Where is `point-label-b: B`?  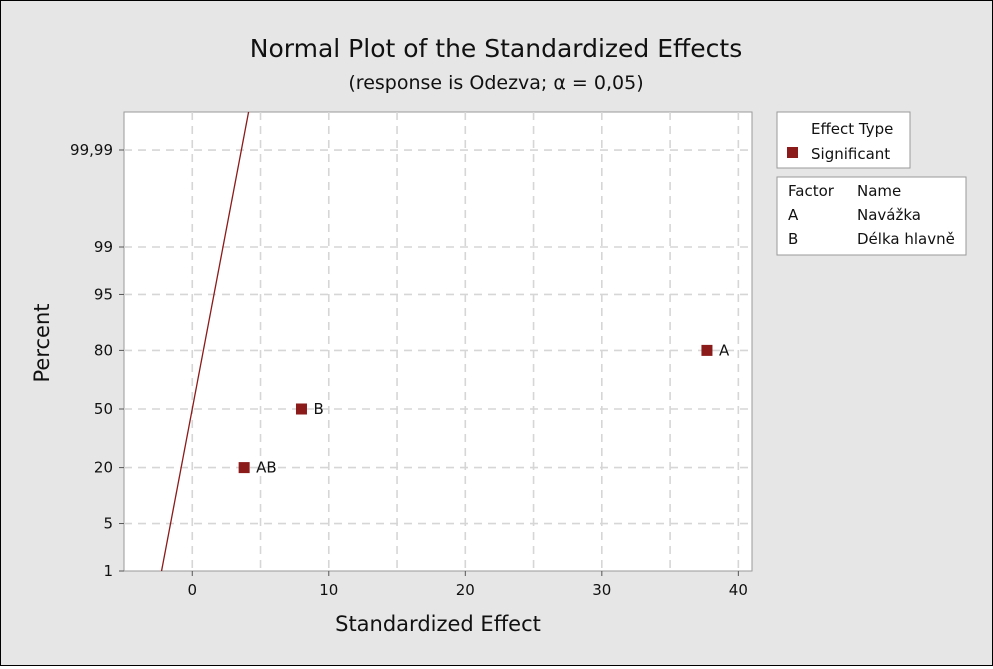 point-label-b: B is located at coordinates (318, 409).